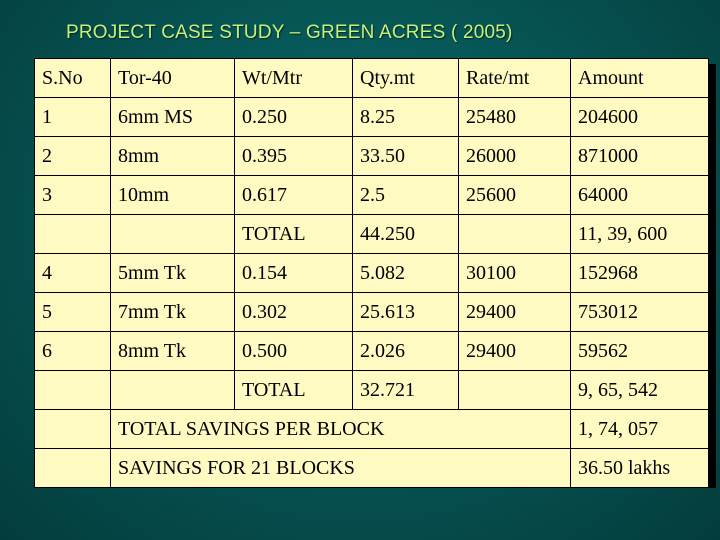  What do you see at coordinates (405, 273) in the screenshot?
I see `cell-qty: 5.082` at bounding box center [405, 273].